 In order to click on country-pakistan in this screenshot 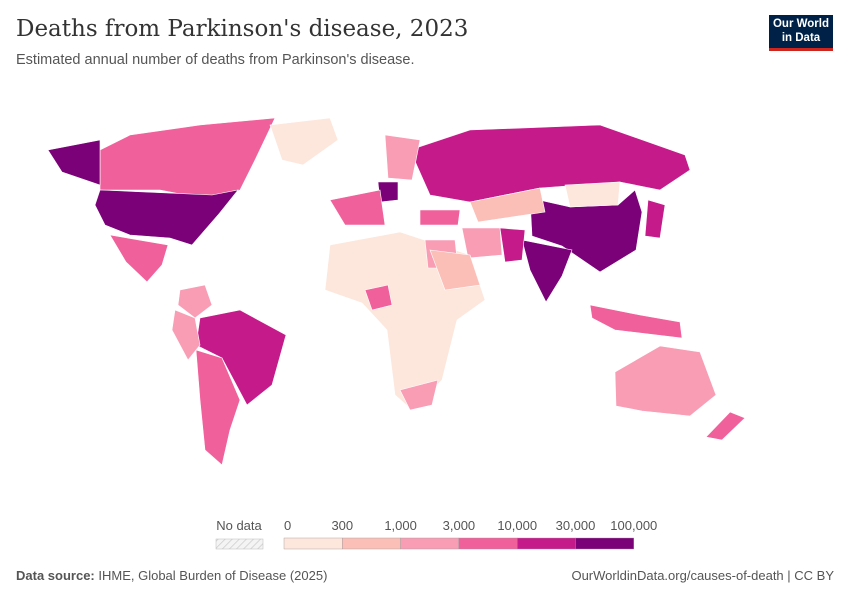, I will do `click(512, 245)`.